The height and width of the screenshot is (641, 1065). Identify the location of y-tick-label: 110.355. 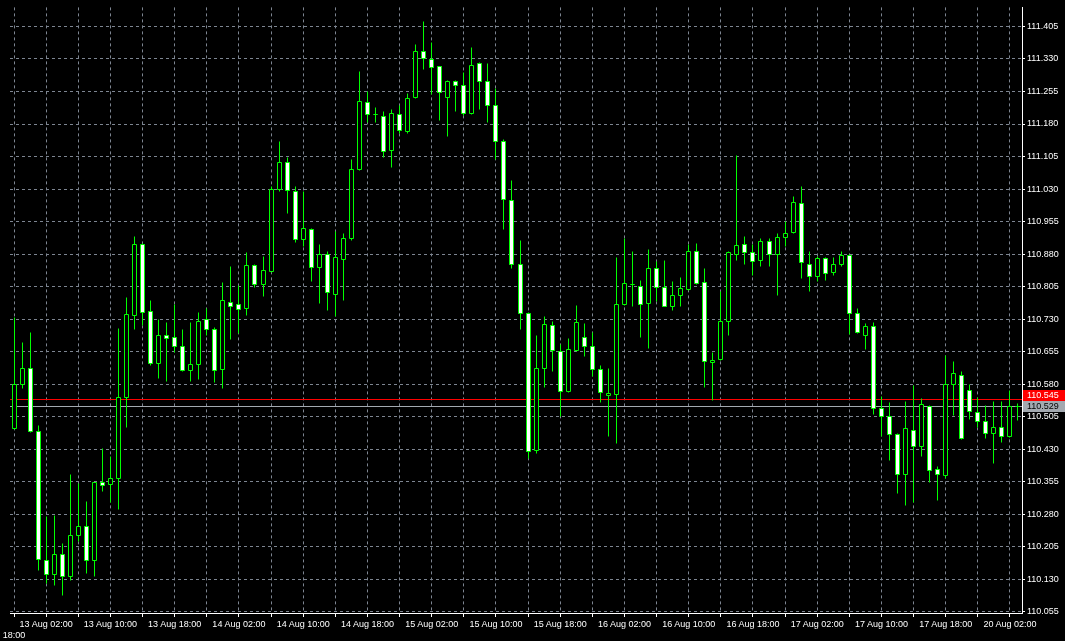
(1043, 481).